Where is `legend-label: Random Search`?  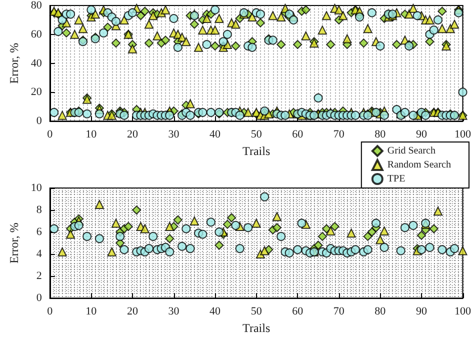
legend-label: Random Search is located at coordinates (419, 165).